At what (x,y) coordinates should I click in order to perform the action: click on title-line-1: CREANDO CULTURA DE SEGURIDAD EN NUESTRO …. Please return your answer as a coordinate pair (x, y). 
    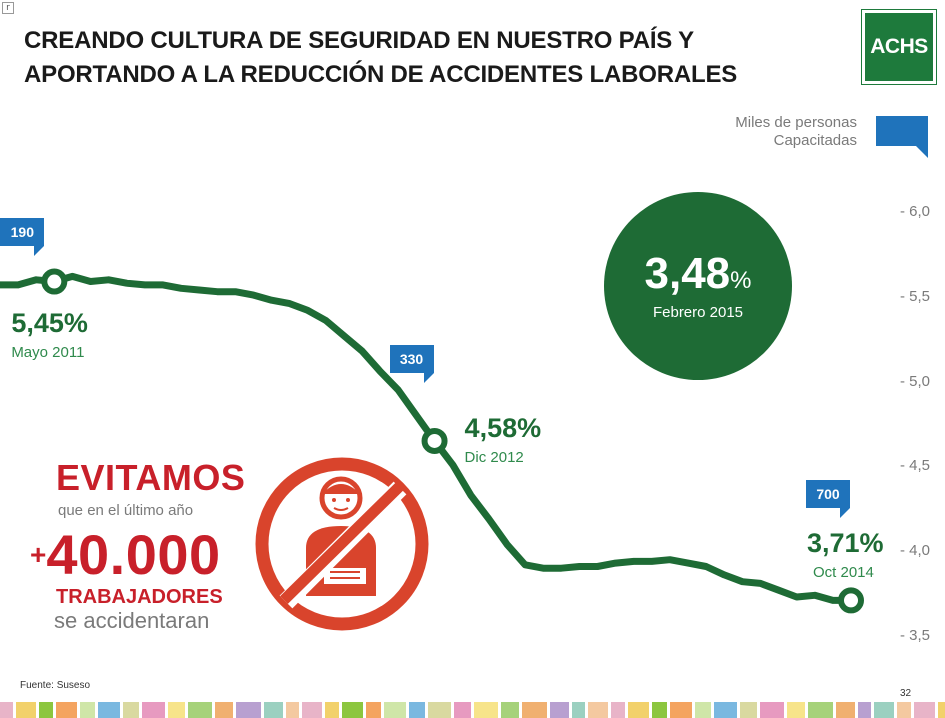
    Looking at the image, I should click on (359, 40).